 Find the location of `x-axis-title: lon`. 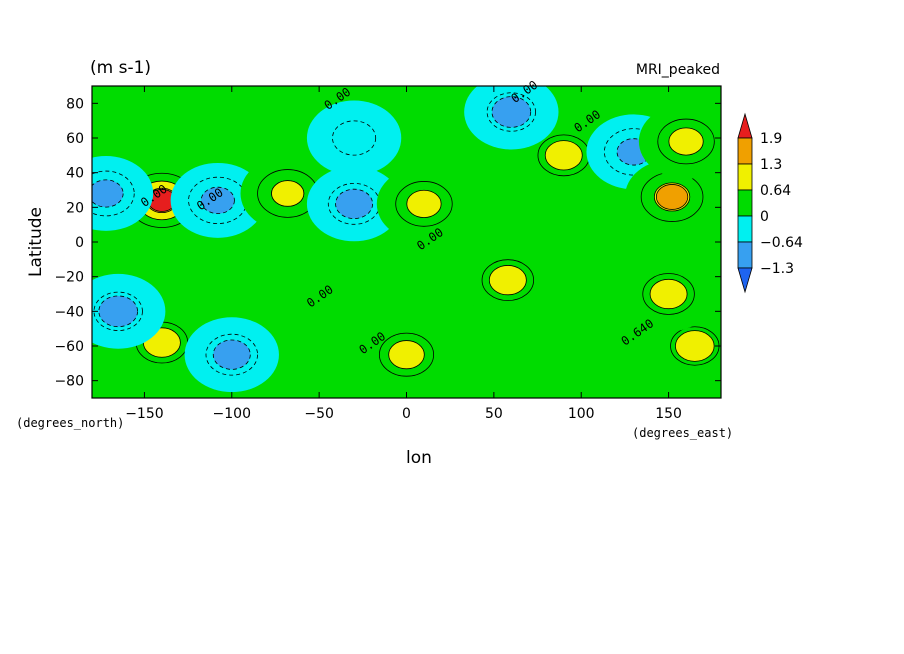

x-axis-title: lon is located at coordinates (419, 458).